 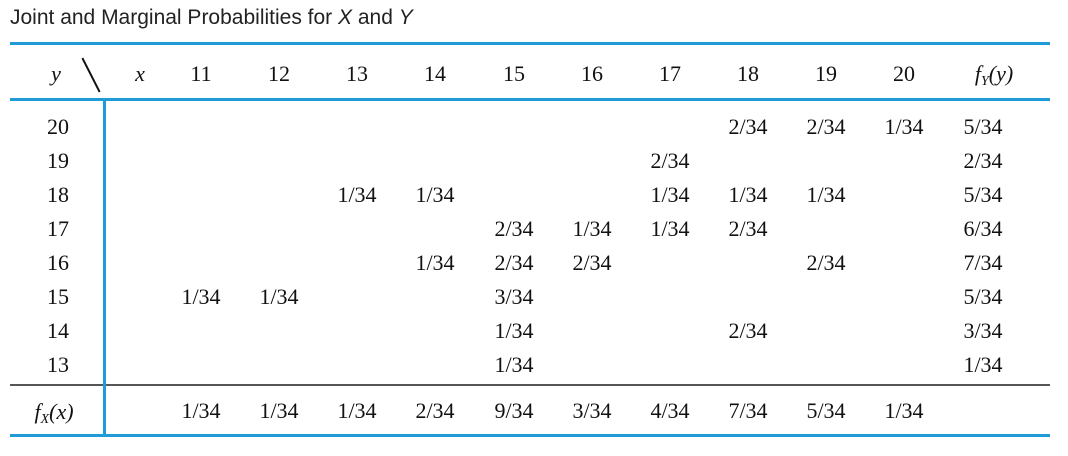 What do you see at coordinates (983, 364) in the screenshot?
I see `marginal-fy-cell: 1/34` at bounding box center [983, 364].